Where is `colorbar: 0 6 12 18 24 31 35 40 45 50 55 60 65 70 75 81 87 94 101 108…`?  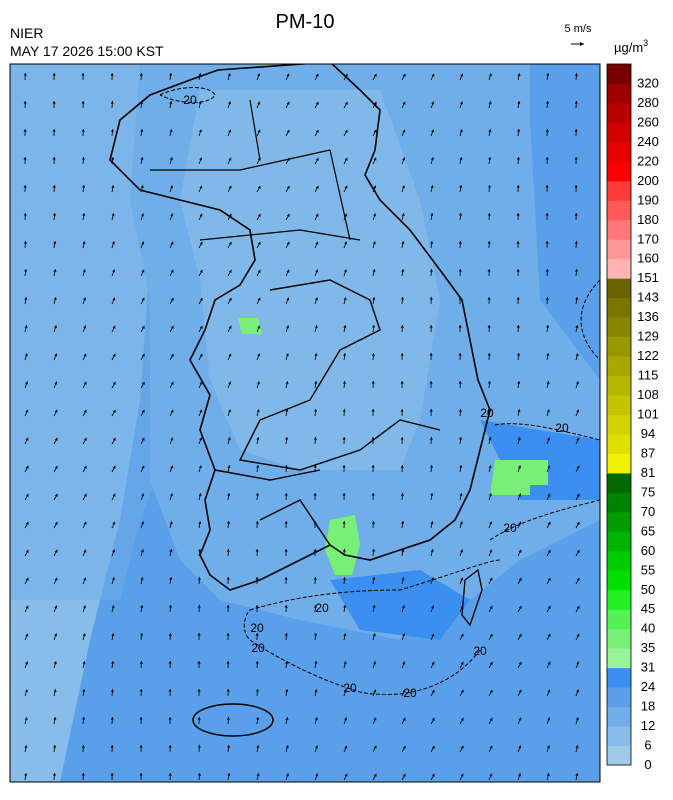 colorbar: 0 6 12 18 24 31 35 40 45 50 55 60 65 70 75 81 87 94 101 108… is located at coordinates (633, 418).